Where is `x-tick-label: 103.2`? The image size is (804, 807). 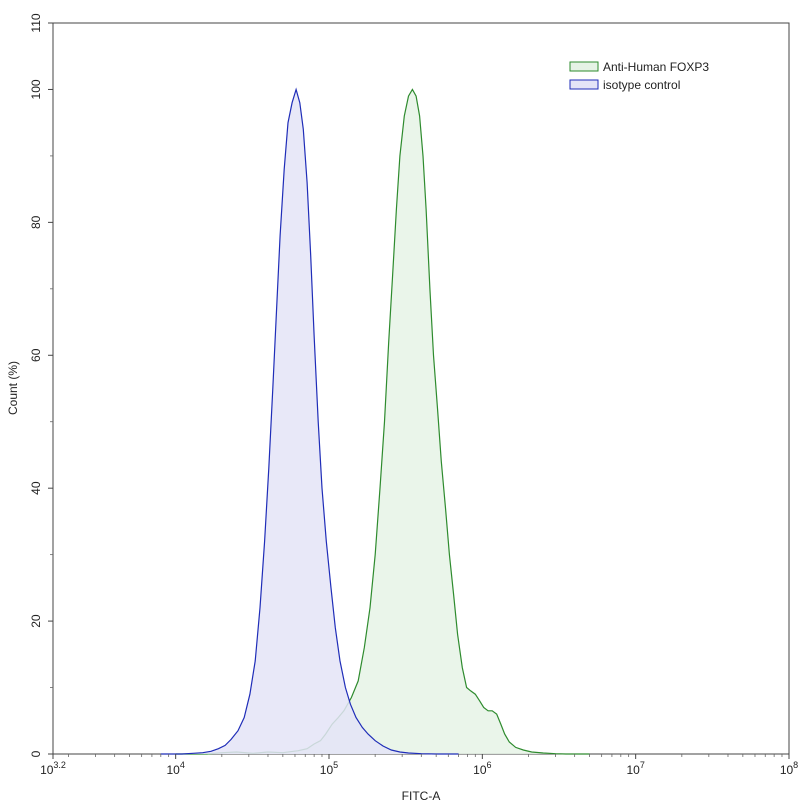 x-tick-label: 103.2 is located at coordinates (53, 768).